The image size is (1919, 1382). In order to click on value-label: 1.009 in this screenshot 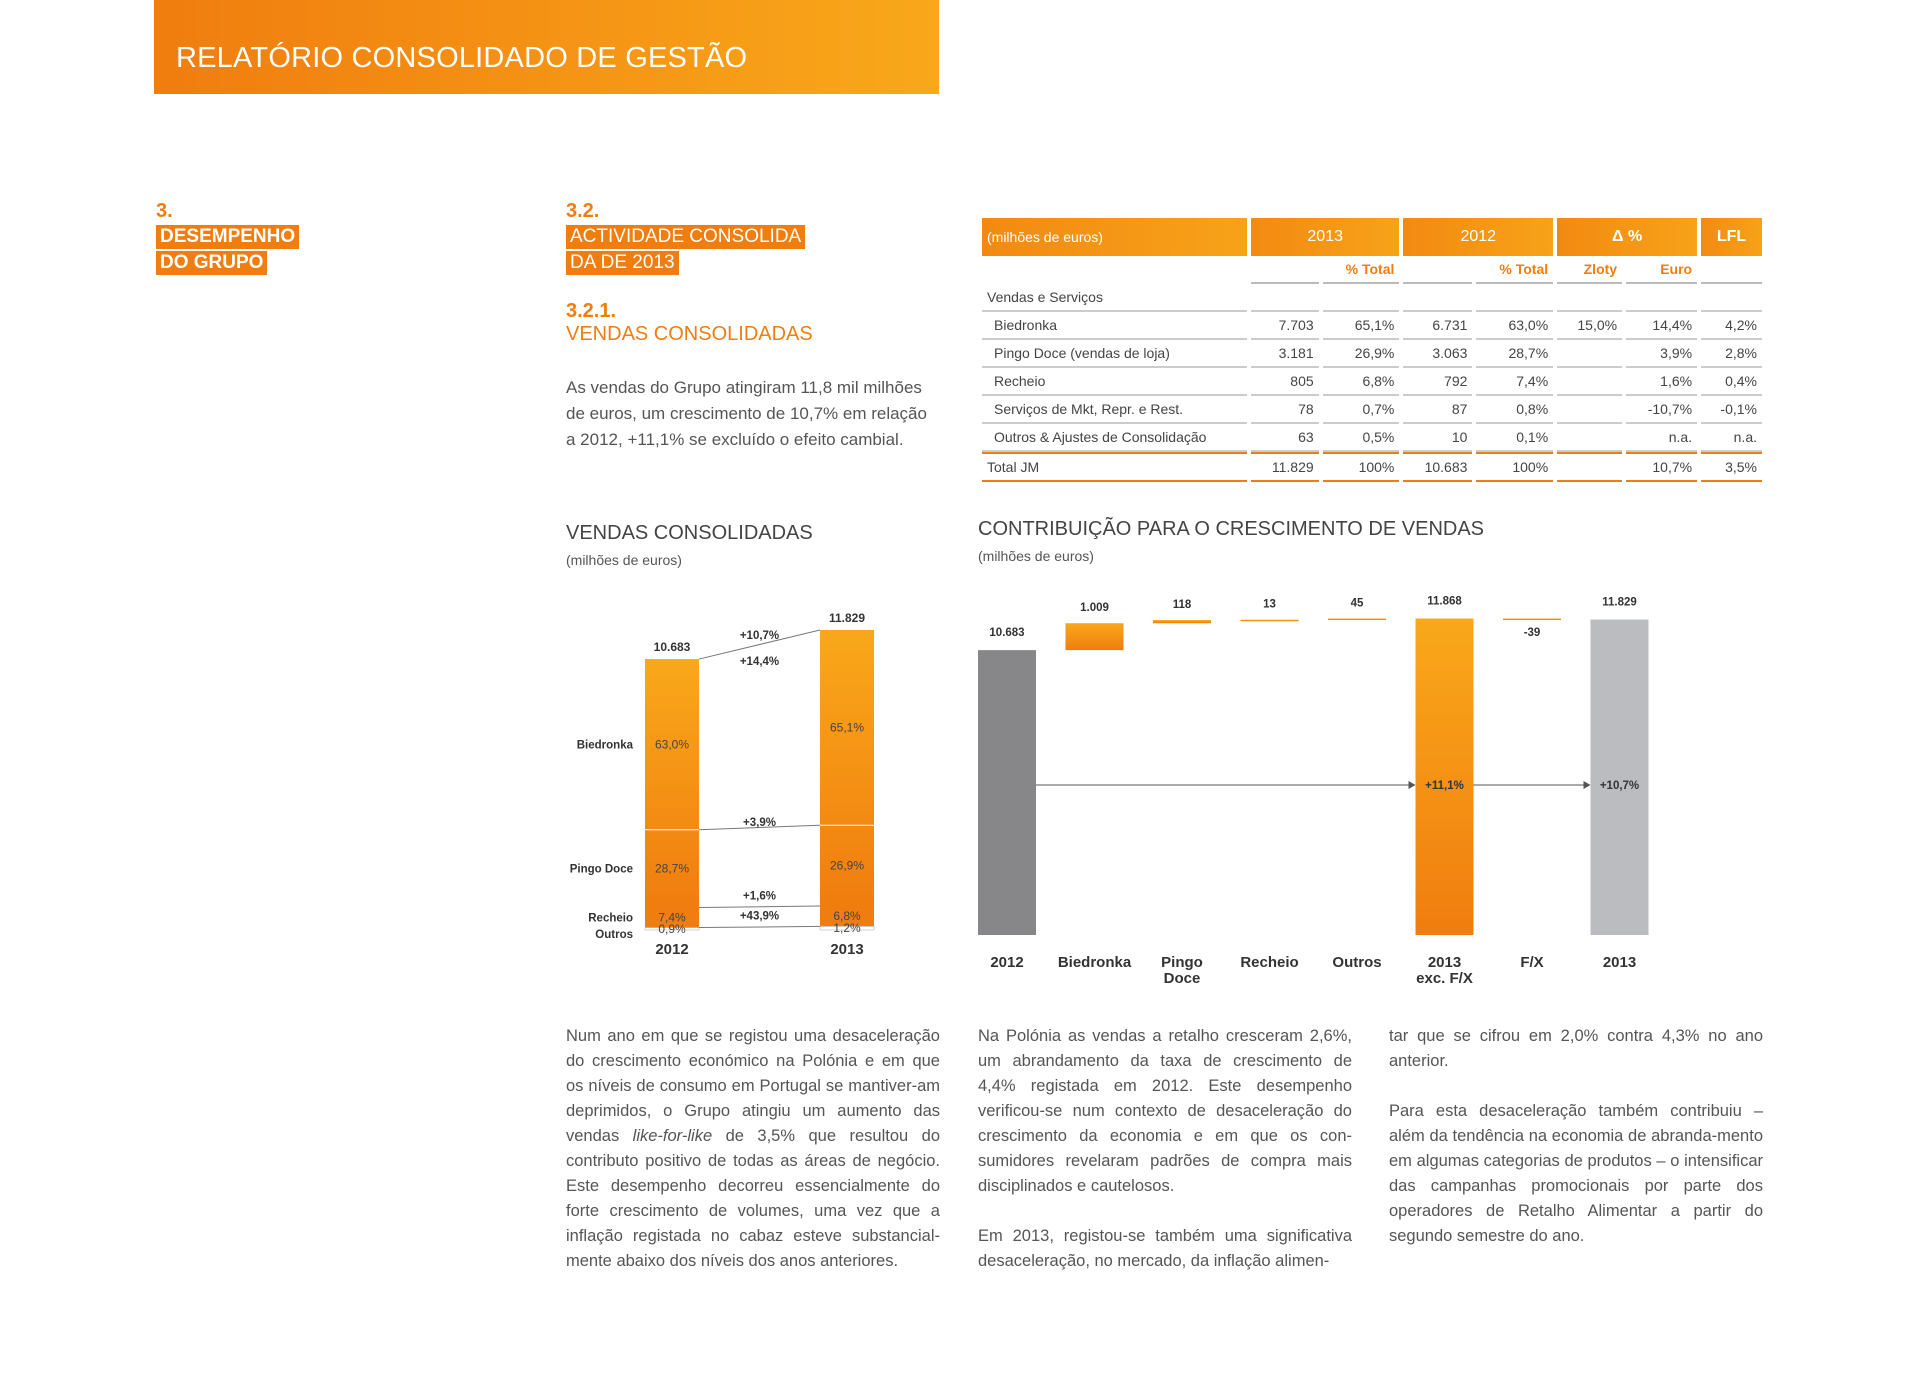, I will do `click(1094, 608)`.